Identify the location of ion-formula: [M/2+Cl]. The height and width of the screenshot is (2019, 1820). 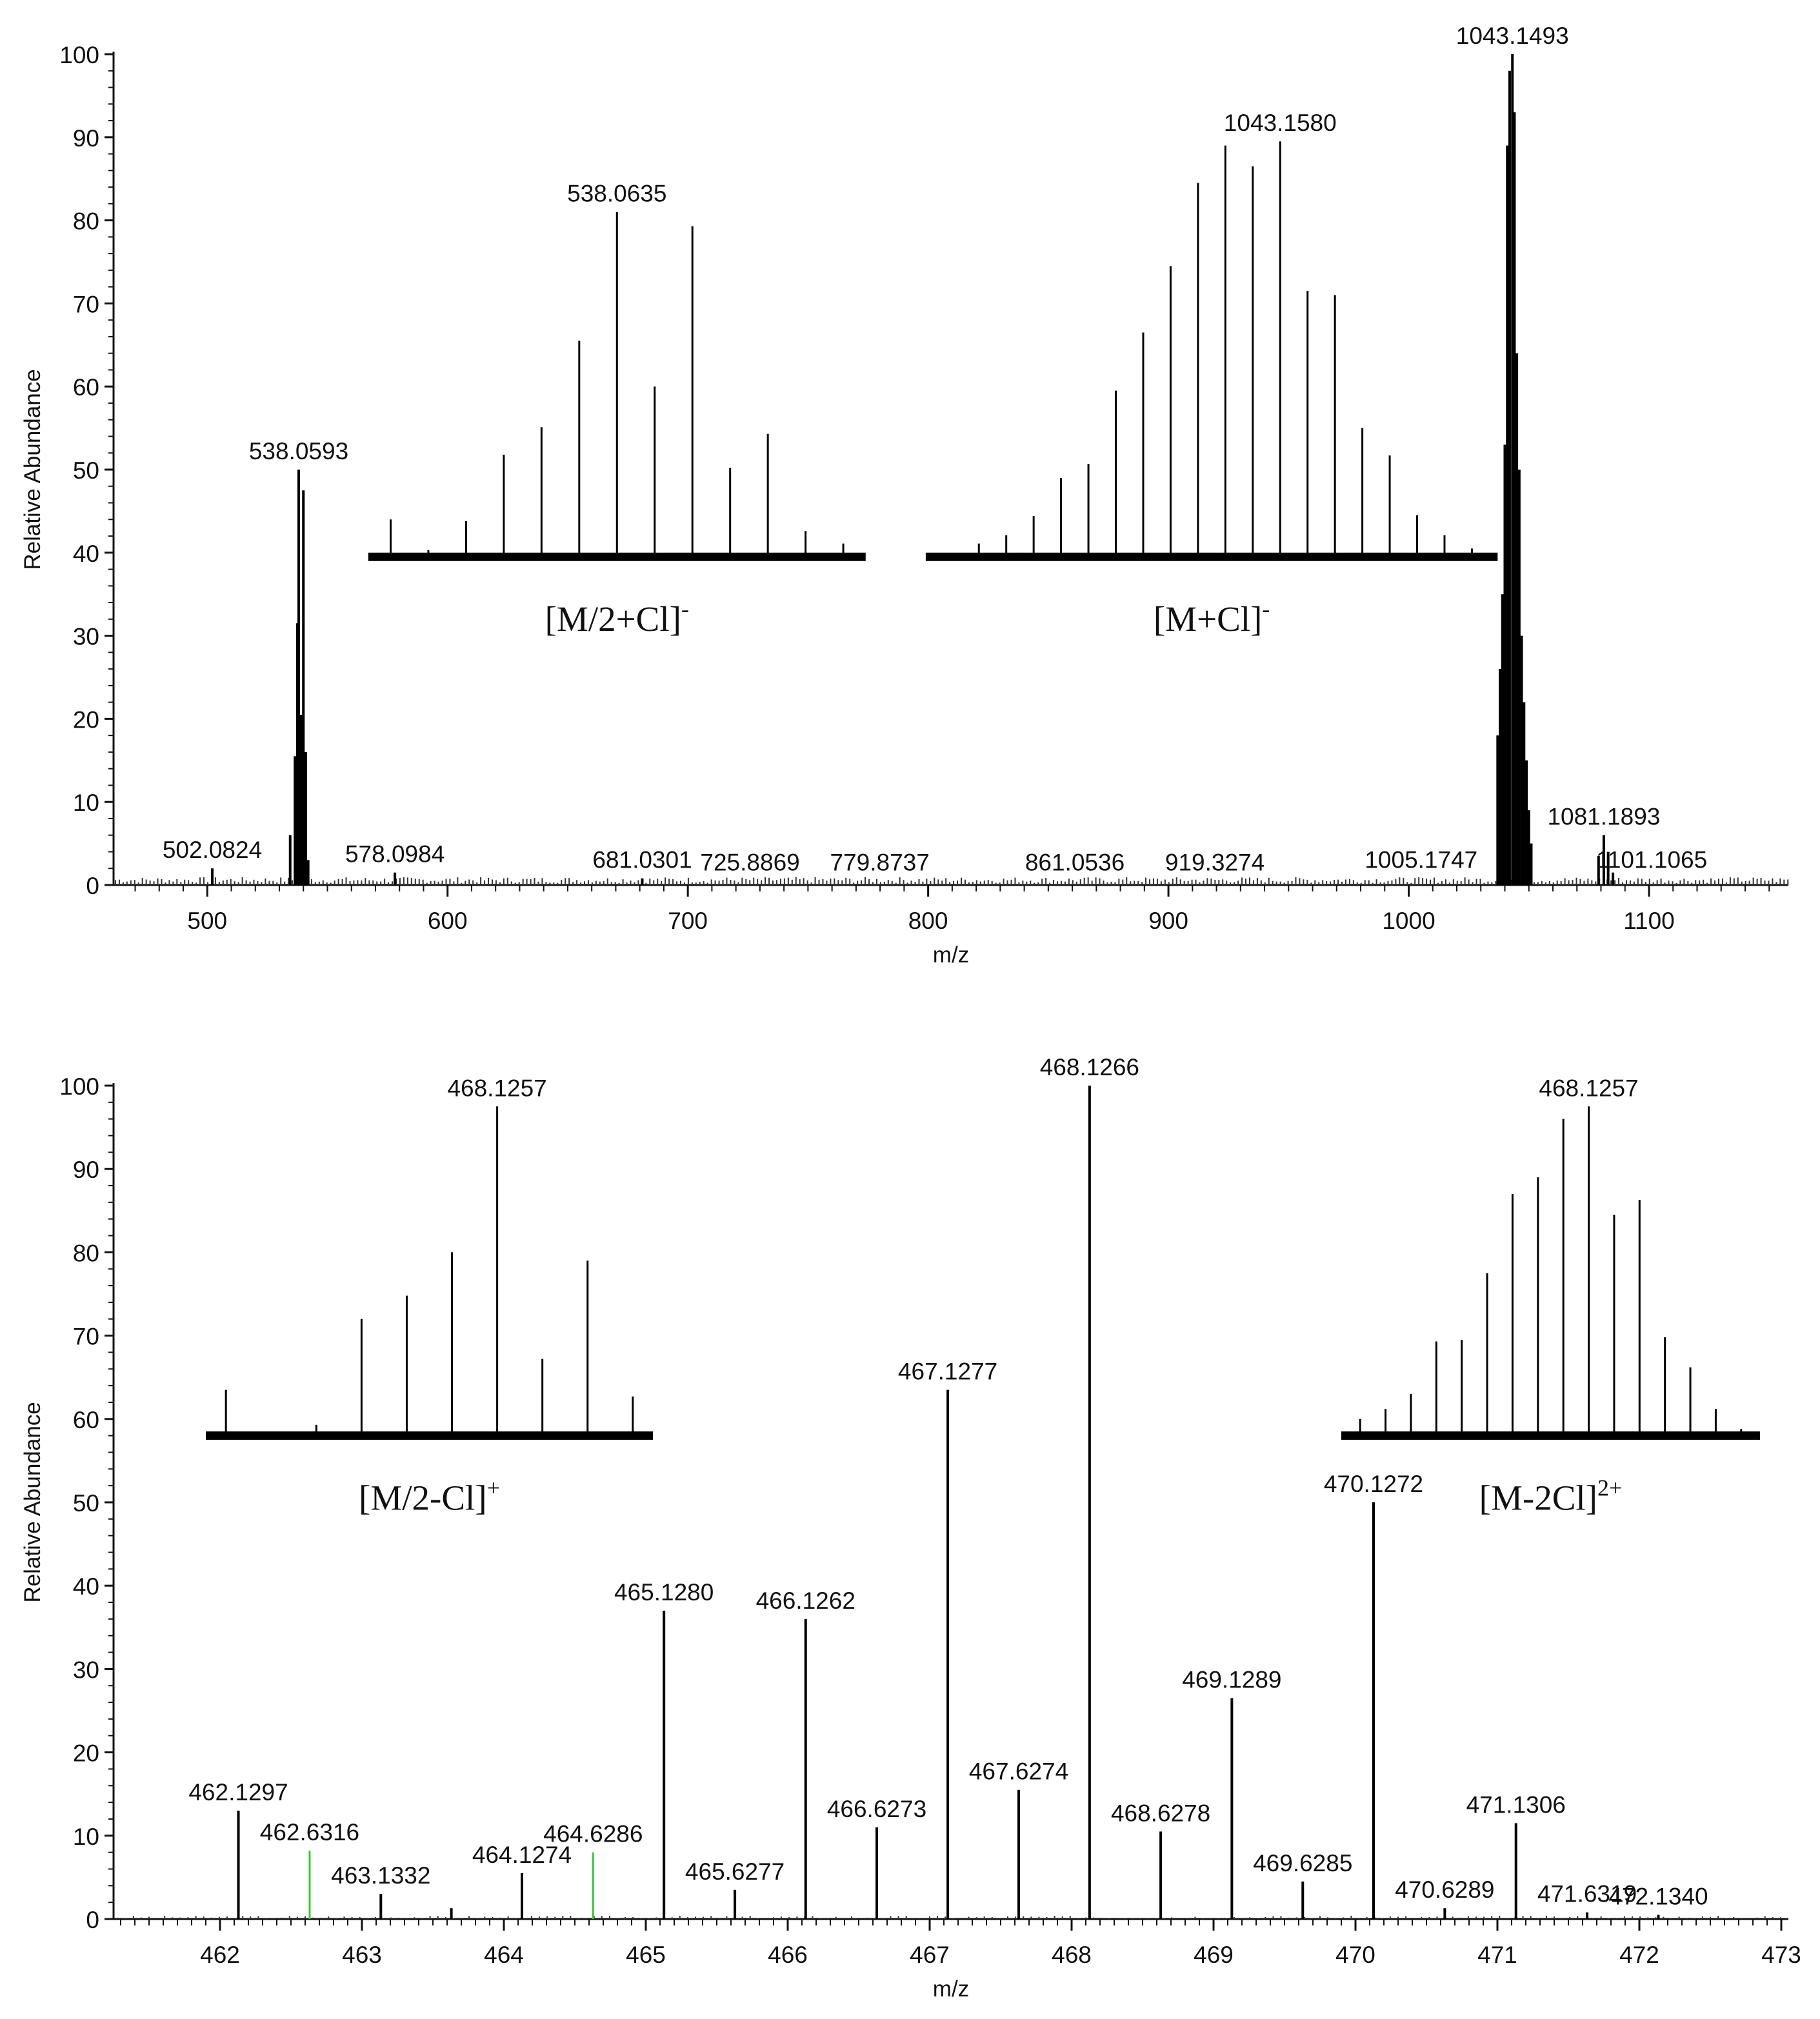
(613, 619).